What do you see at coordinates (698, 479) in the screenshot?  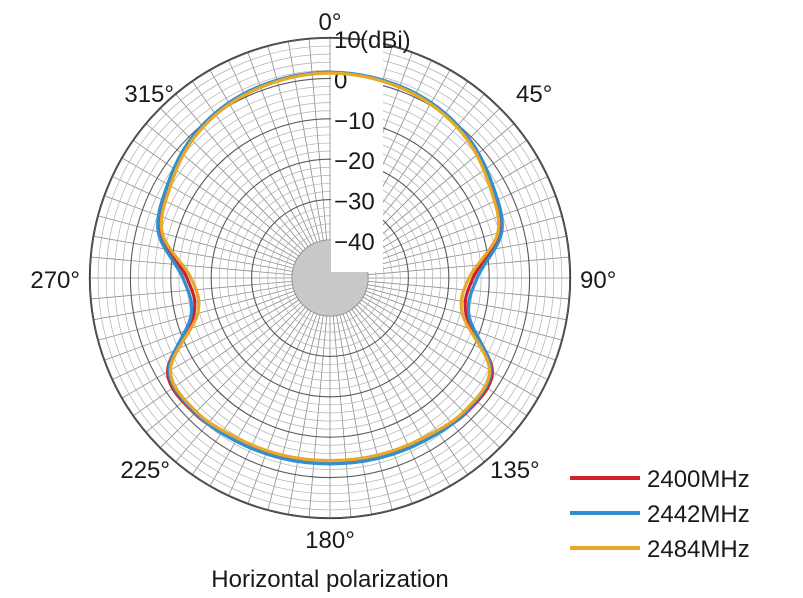 I see `legend-label: 2400MHz` at bounding box center [698, 479].